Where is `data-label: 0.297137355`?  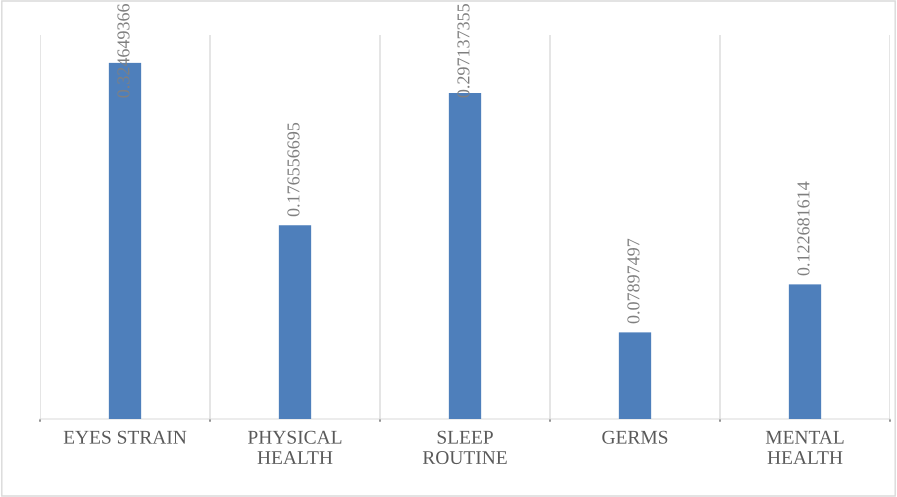 data-label: 0.297137355 is located at coordinates (463, 51).